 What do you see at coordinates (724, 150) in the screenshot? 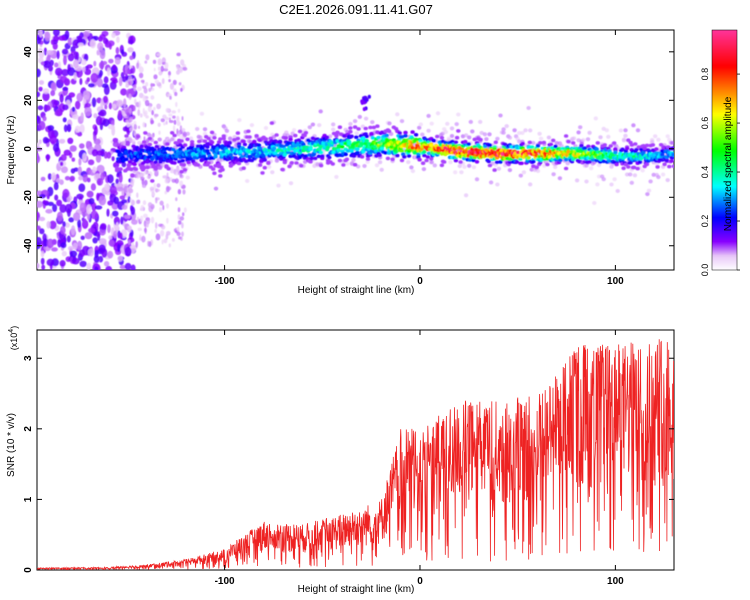
I see `colorbar-frame` at bounding box center [724, 150].